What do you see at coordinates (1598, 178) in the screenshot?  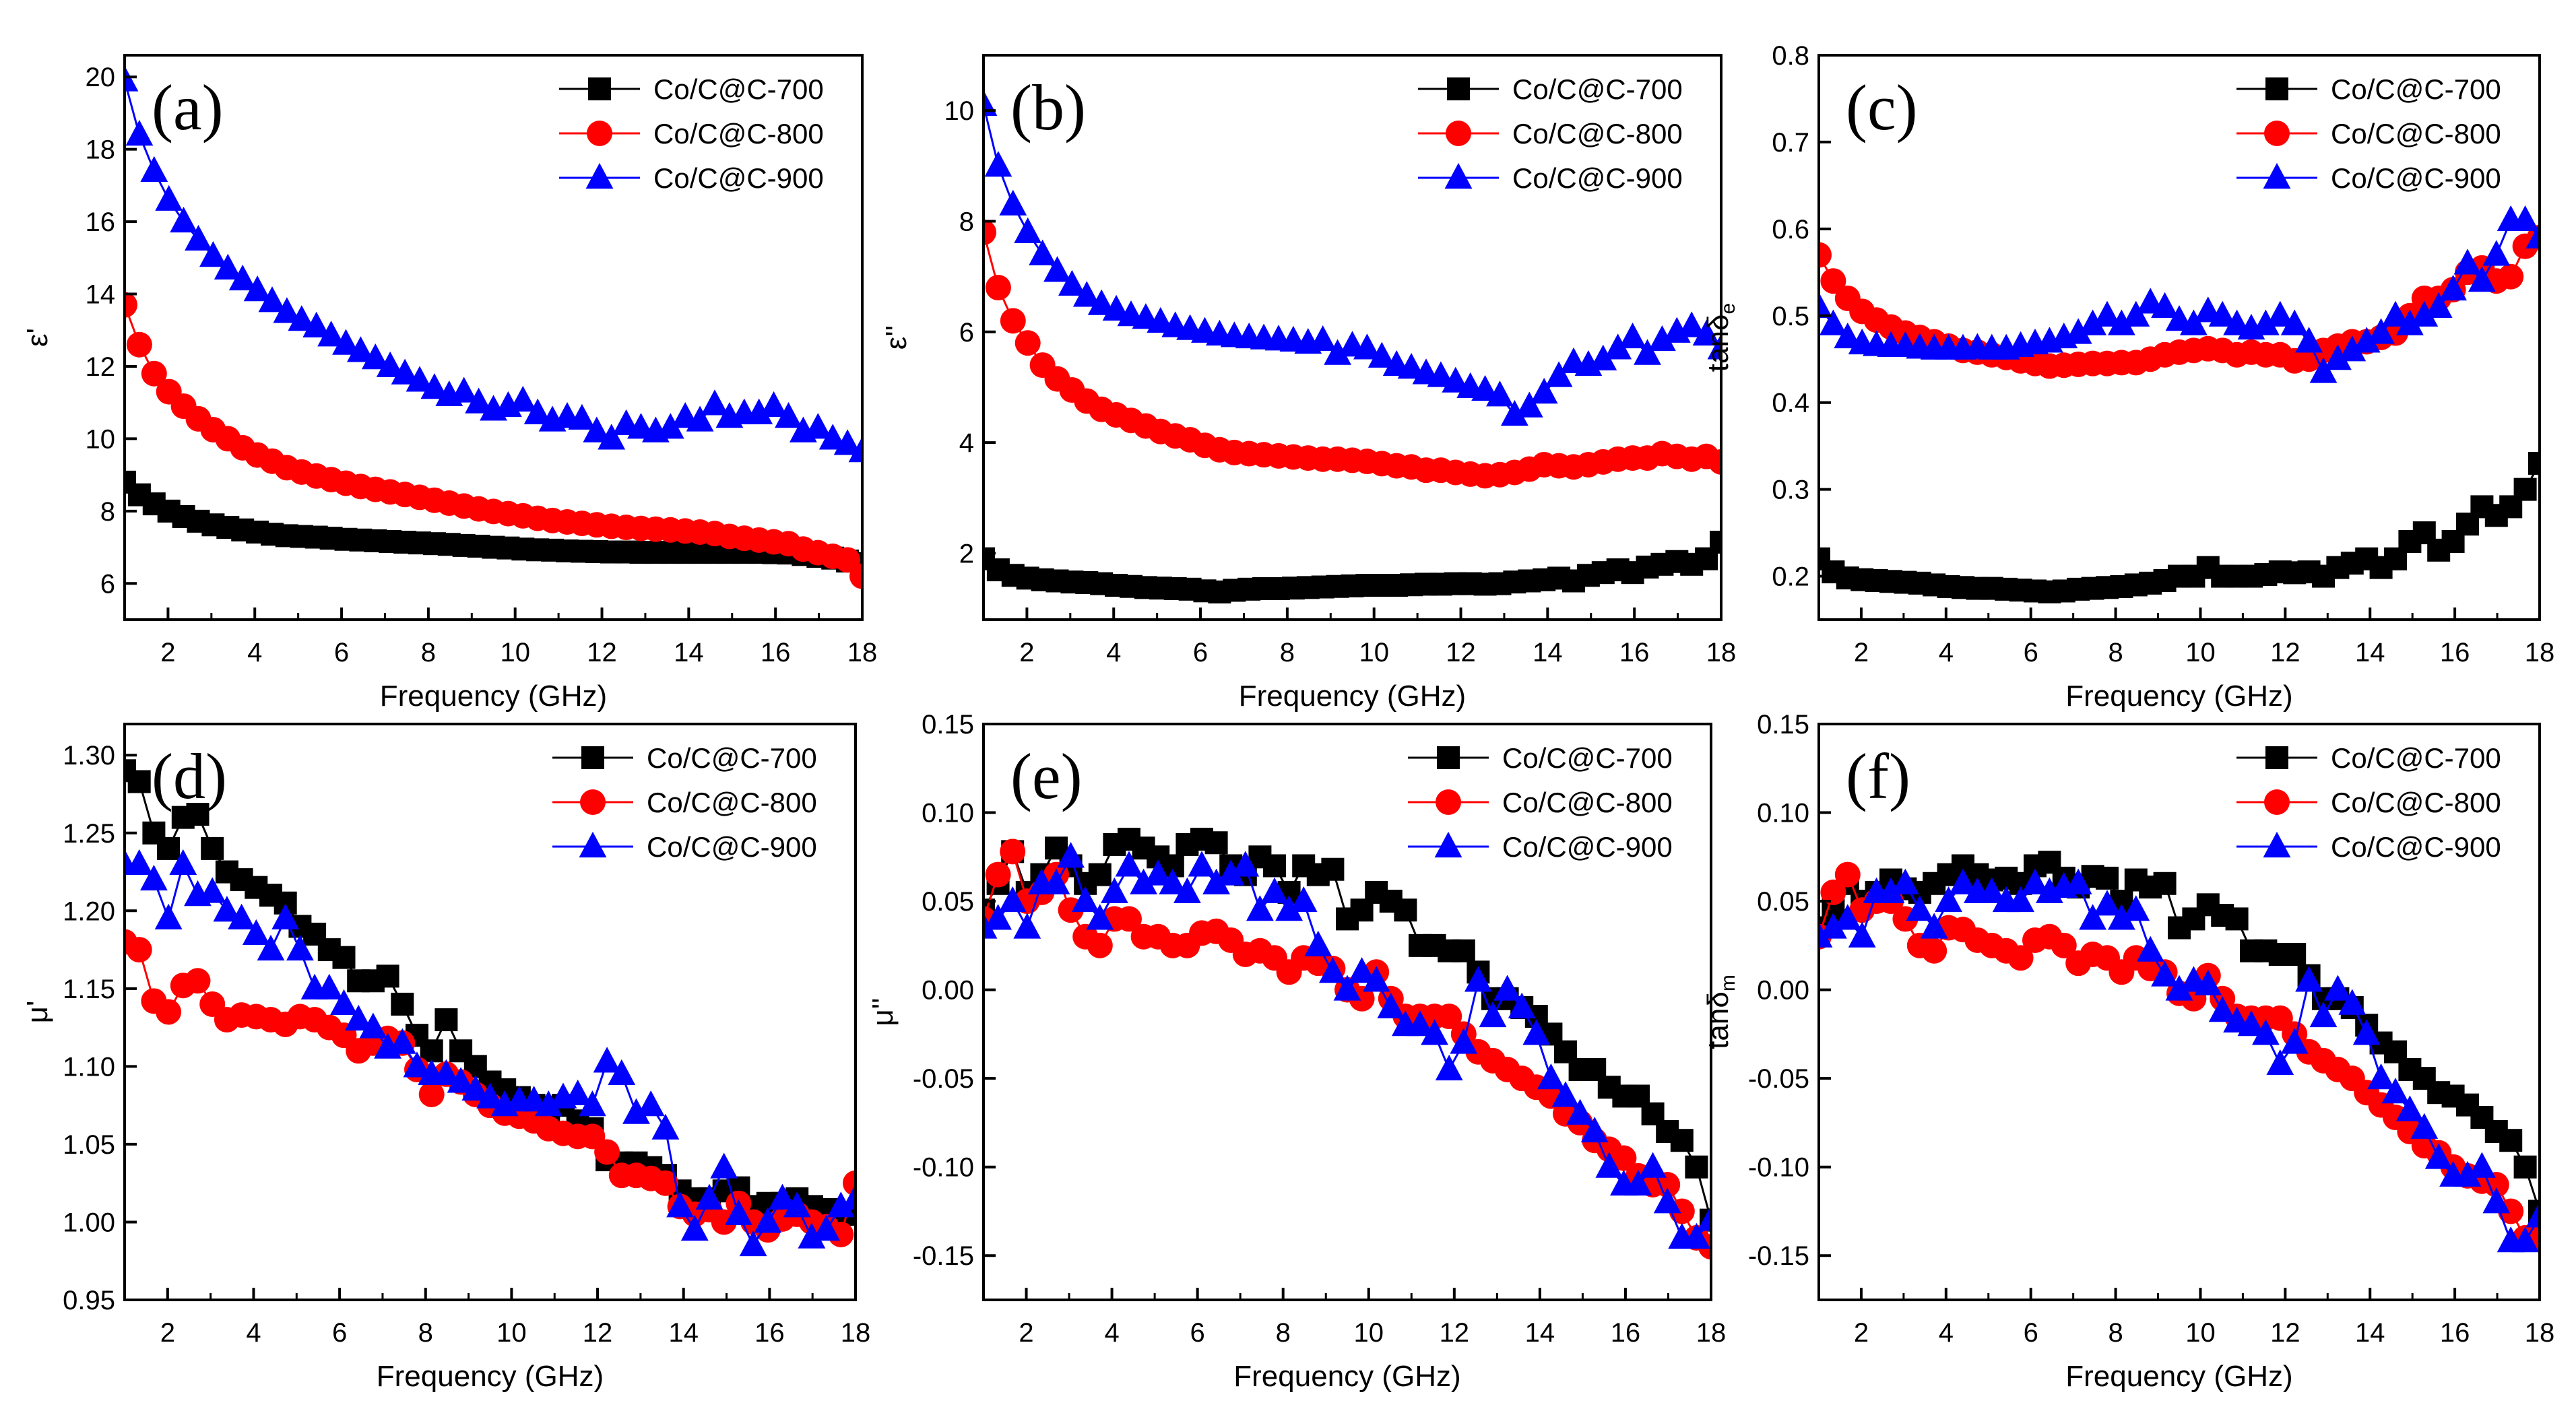 I see `legend-label-b-2: Co/C@C-900` at bounding box center [1598, 178].